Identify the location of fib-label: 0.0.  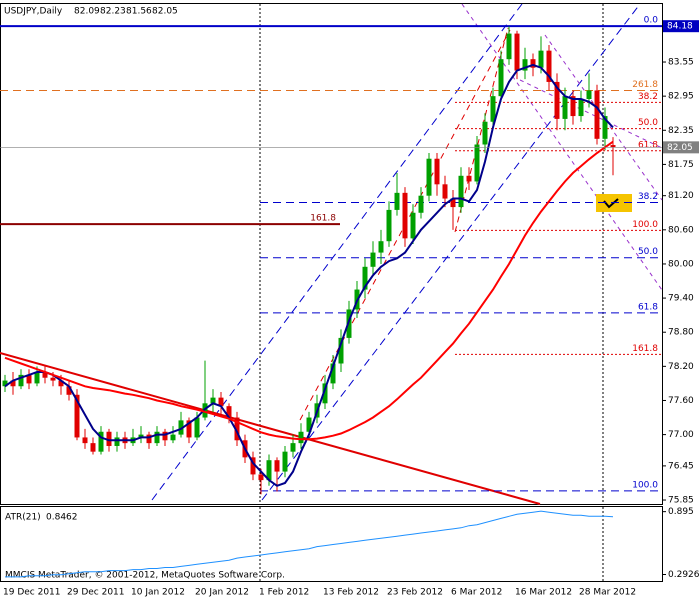
(651, 21).